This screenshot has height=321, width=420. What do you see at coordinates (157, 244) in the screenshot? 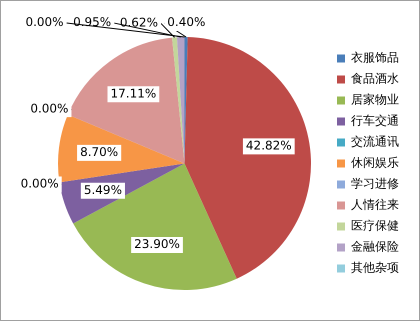
I see `data-label: 23.90%` at bounding box center [157, 244].